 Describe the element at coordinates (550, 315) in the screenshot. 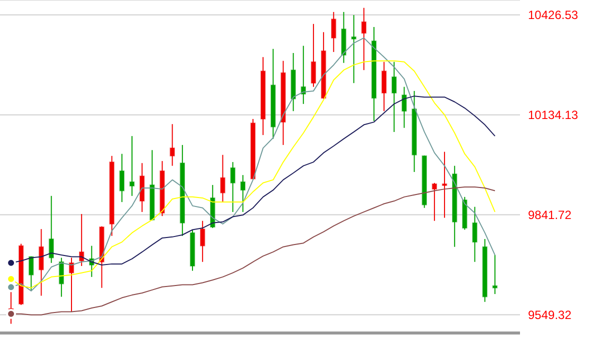

I see `y-tick-label: 9549.32` at that location.